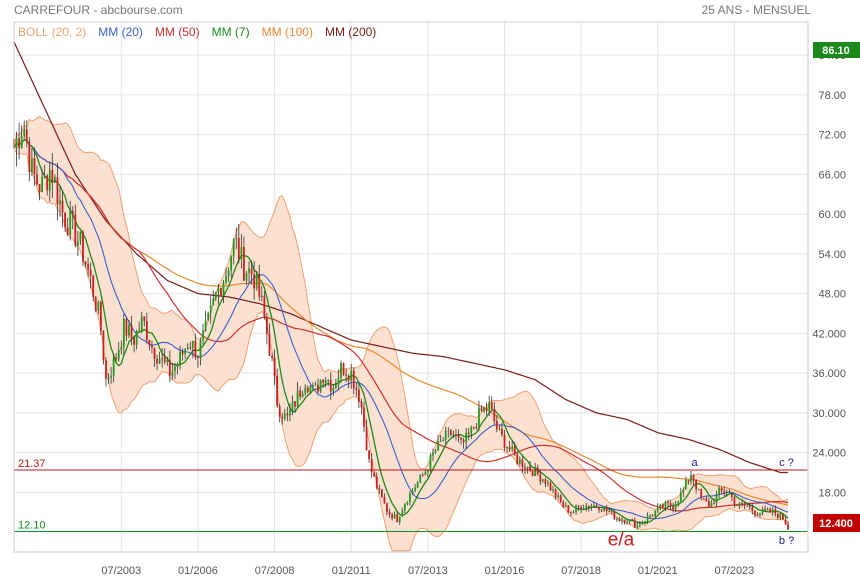 This screenshot has width=860, height=580. What do you see at coordinates (581, 571) in the screenshot?
I see `x-tick-label: 07/2018` at bounding box center [581, 571].